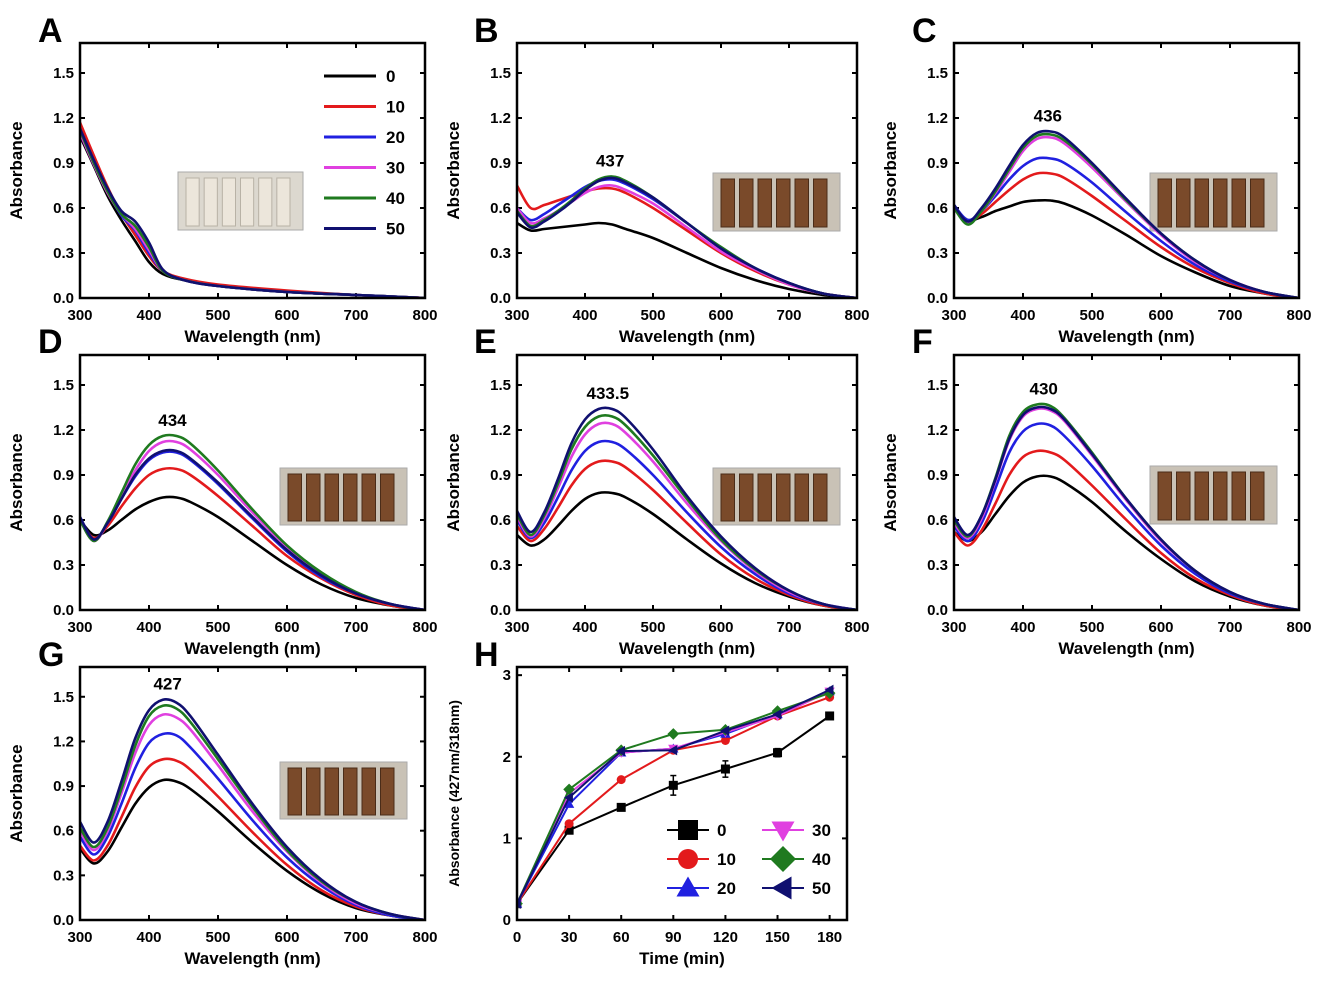  I want to click on panel-label: H, so click(486, 655).